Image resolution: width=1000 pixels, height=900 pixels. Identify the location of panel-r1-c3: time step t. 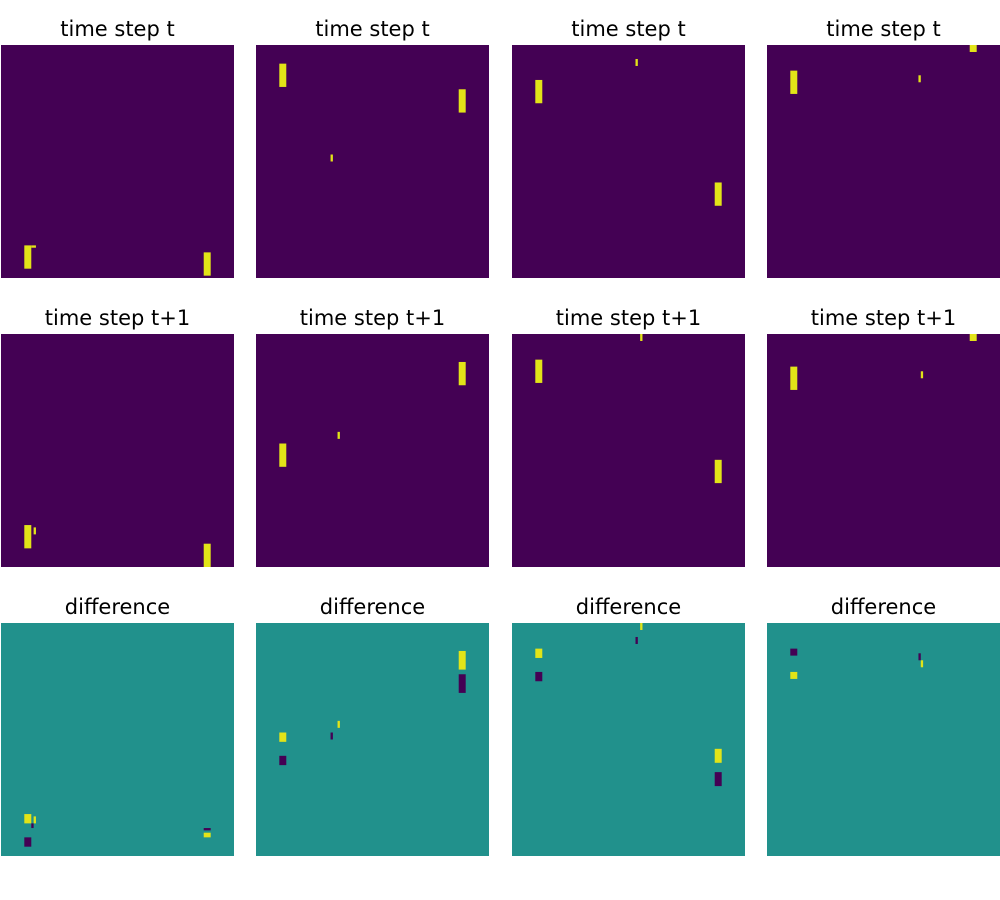
(628, 147).